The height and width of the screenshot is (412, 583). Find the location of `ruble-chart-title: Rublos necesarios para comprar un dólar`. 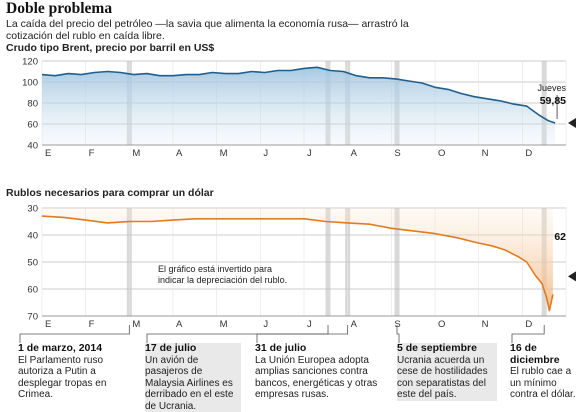

ruble-chart-title: Rublos necesarios para comprar un dólar is located at coordinates (110, 193).